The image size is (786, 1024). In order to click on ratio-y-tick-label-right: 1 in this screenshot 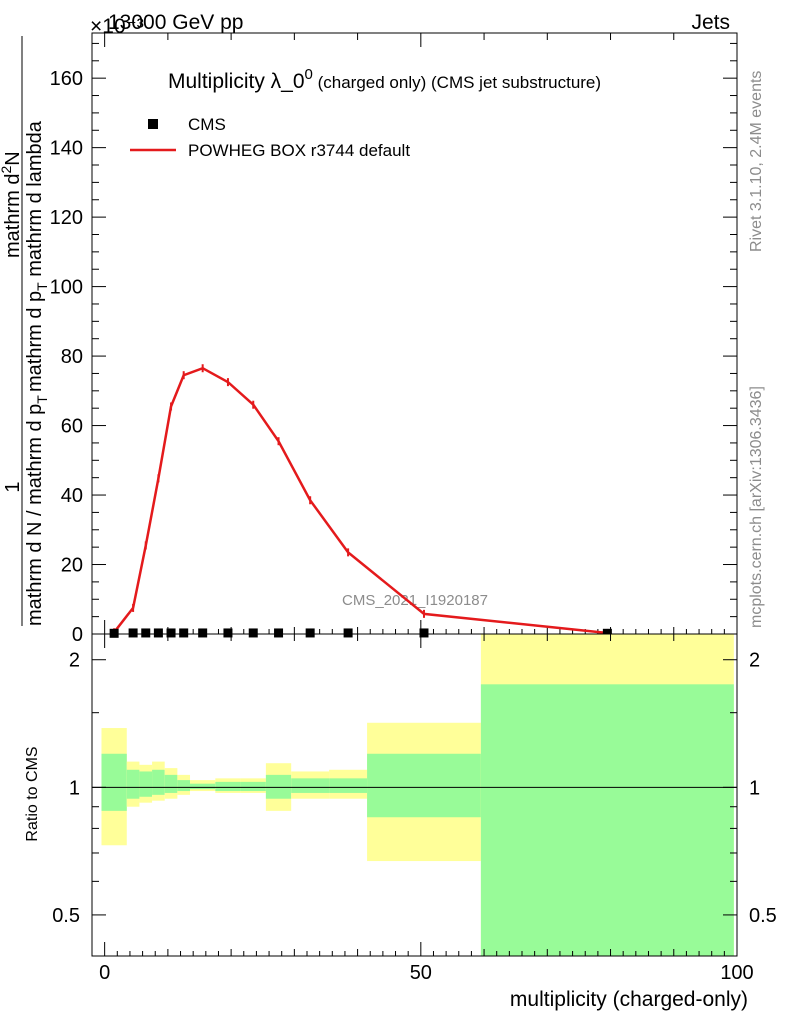, I will do `click(754, 788)`.